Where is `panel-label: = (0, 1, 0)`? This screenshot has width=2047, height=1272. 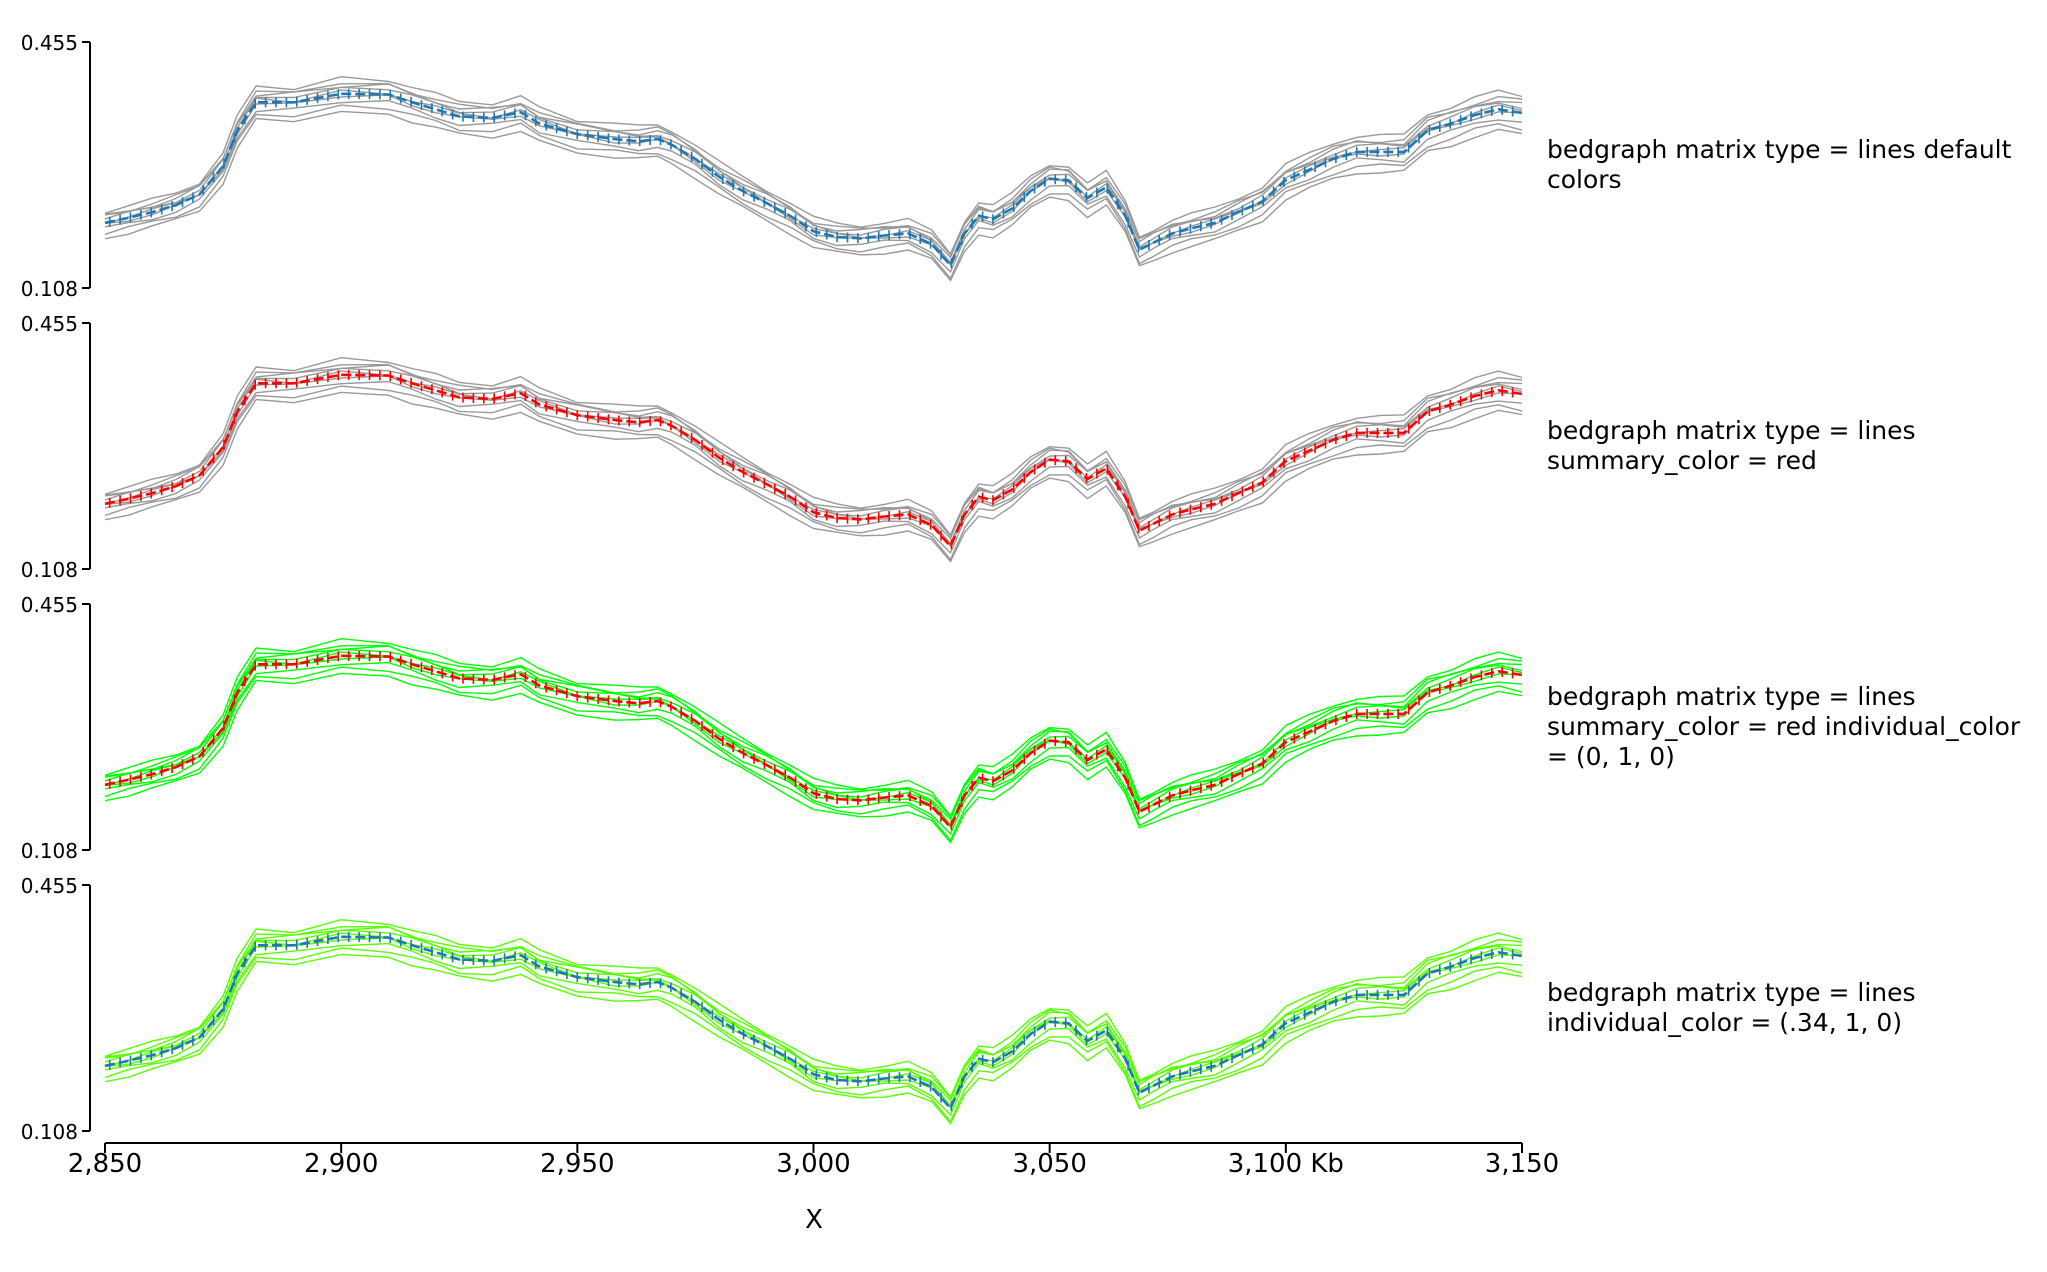 panel-label: = (0, 1, 0) is located at coordinates (1611, 756).